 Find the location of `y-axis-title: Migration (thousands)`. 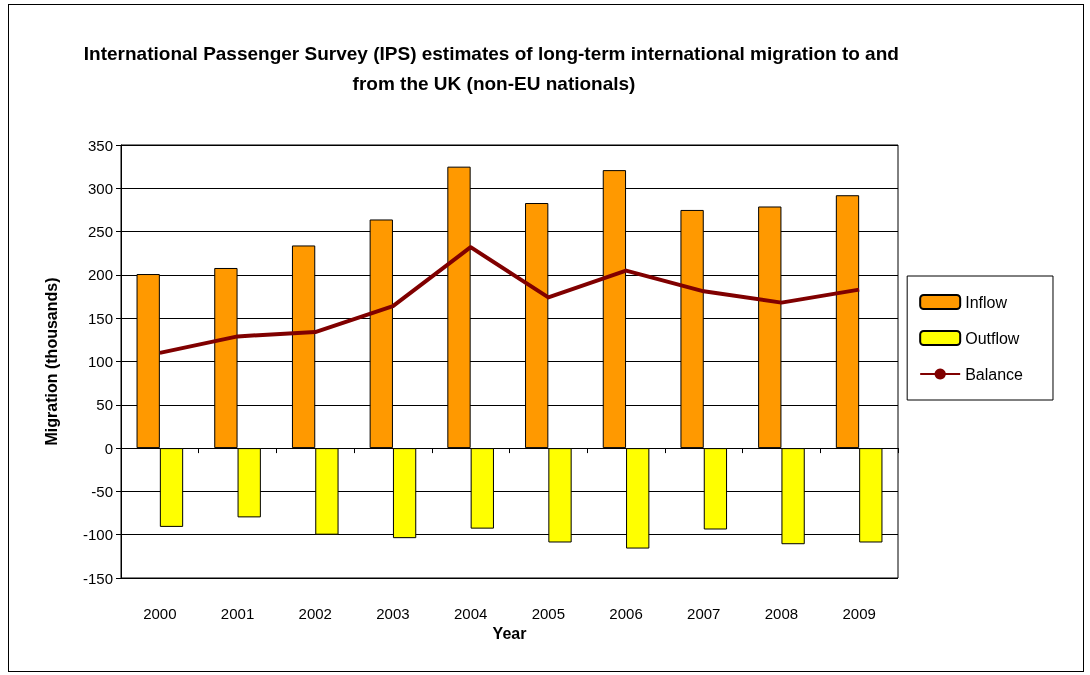

y-axis-title: Migration (thousands) is located at coordinates (51, 361).